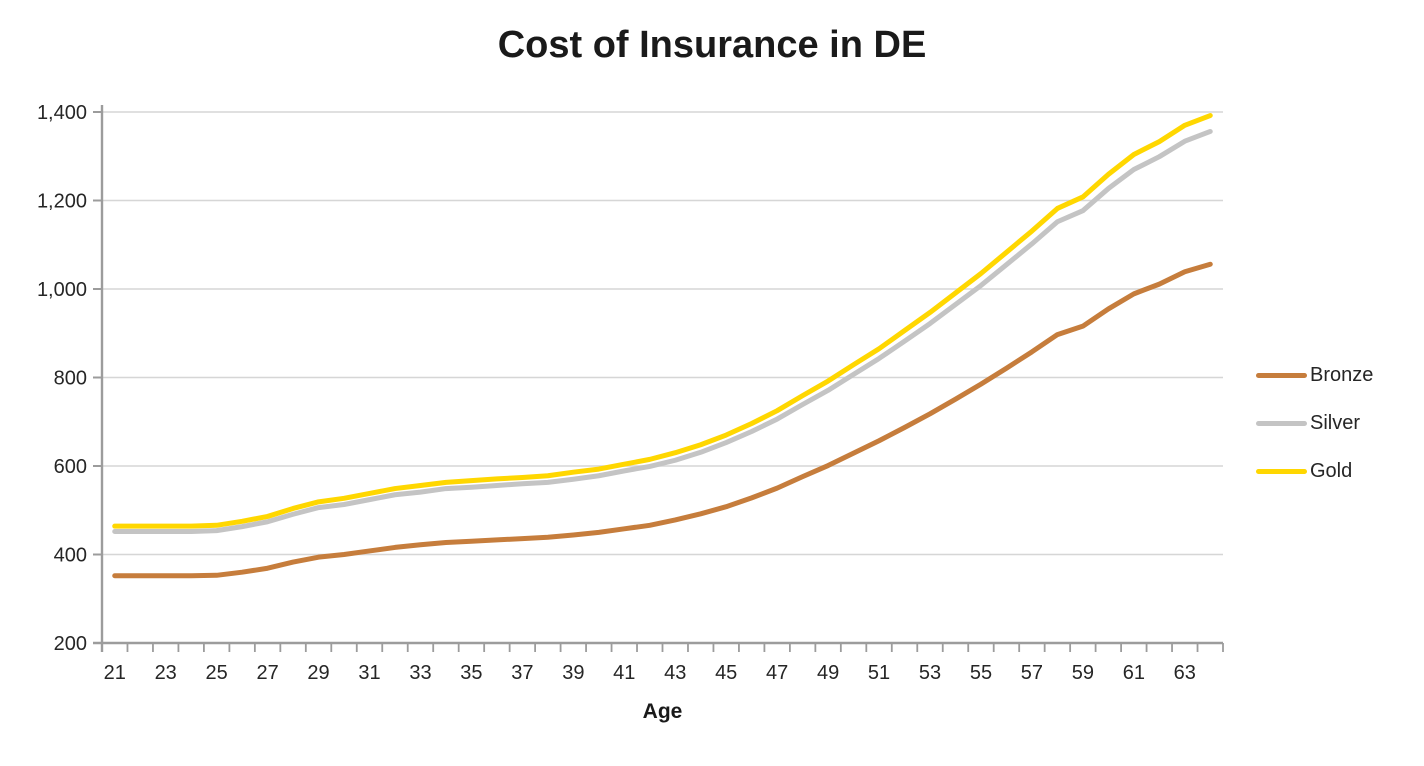  I want to click on legend-item-gold: Gold, so click(1314, 471).